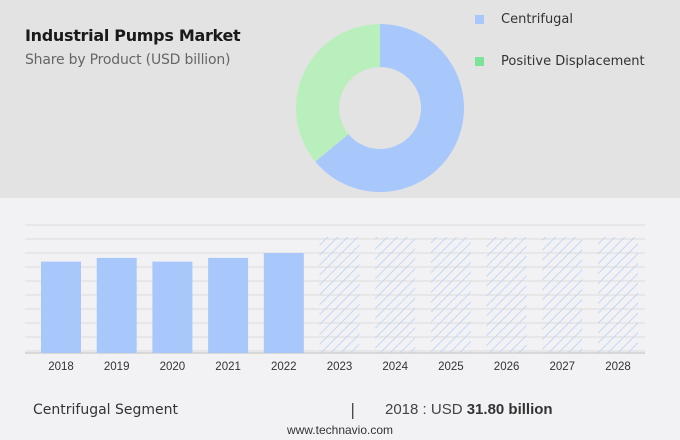  What do you see at coordinates (450, 295) in the screenshot?
I see `bar-2025` at bounding box center [450, 295].